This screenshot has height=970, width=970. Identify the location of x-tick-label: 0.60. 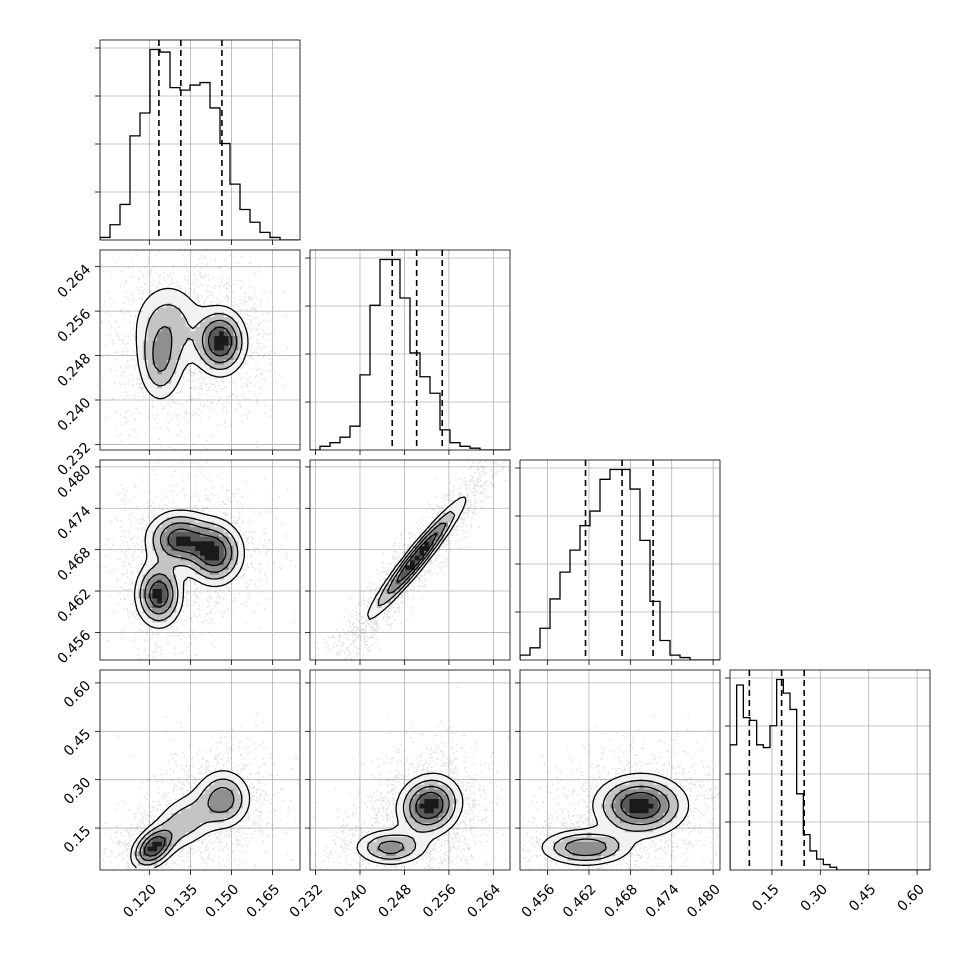
(910, 897).